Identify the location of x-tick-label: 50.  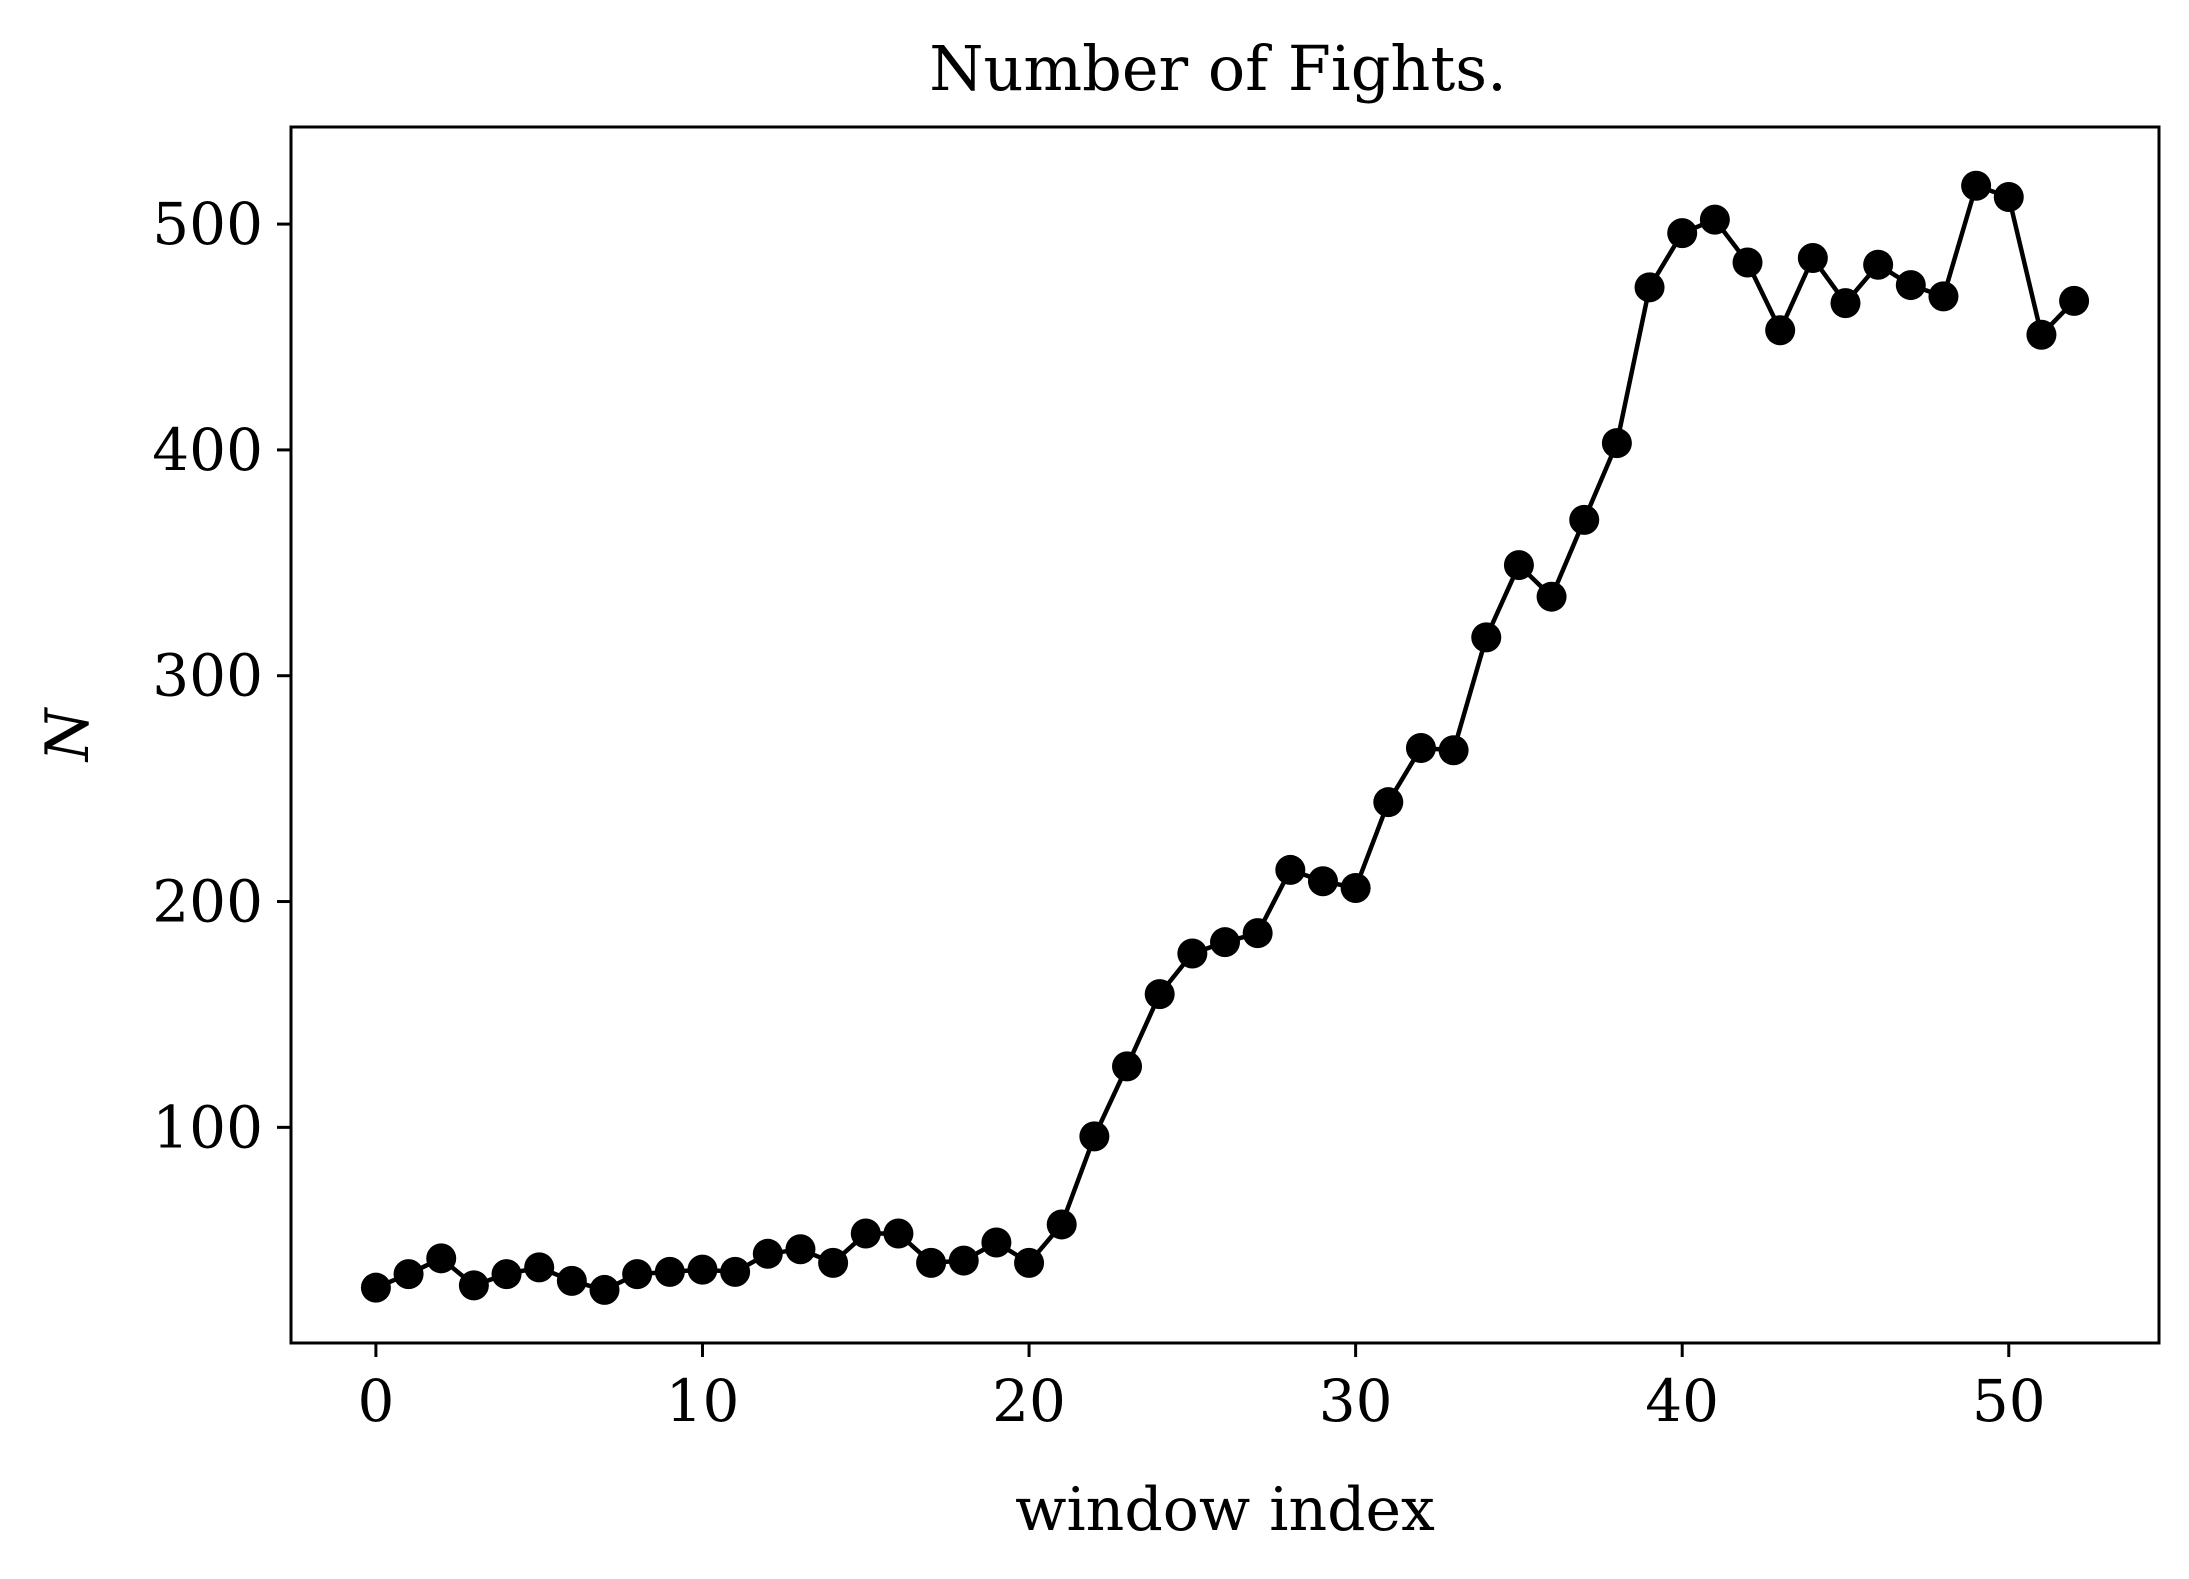
(2009, 1401).